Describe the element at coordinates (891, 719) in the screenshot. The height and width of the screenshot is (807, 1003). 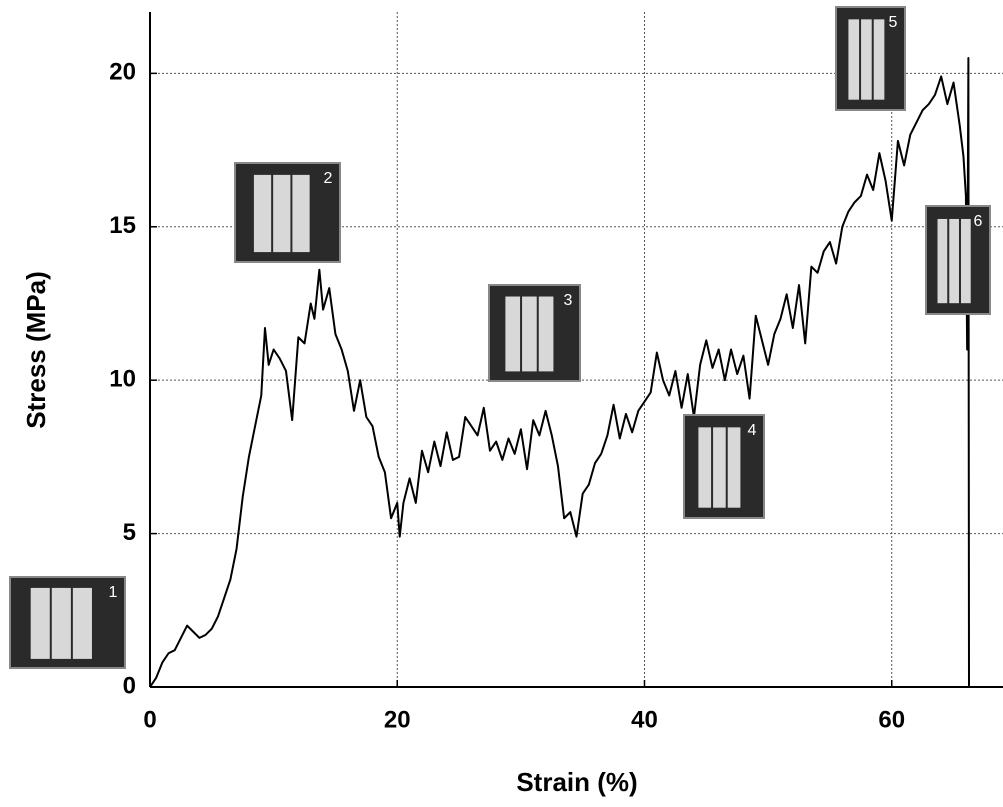
I see `x-tick-label: 60` at that location.